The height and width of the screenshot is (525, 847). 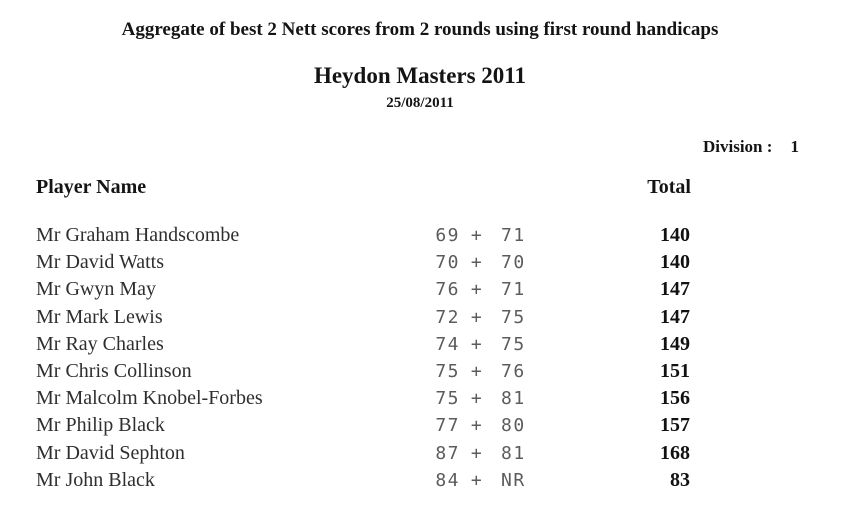 What do you see at coordinates (423, 371) in the screenshot?
I see `table-row: Mr Chris Collinson 75 + 76 151` at bounding box center [423, 371].